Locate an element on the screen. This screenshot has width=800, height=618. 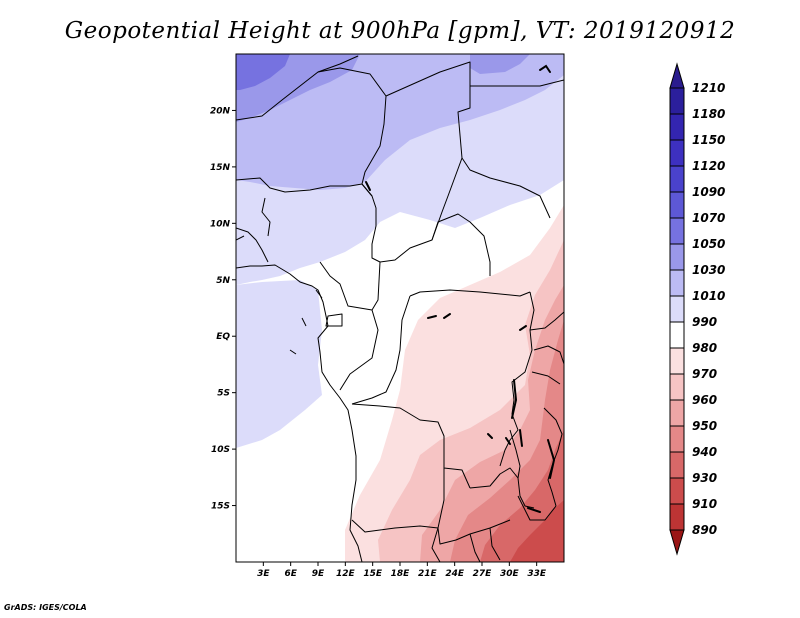
grads-credit: GrADS: IGES/COLA is located at coordinates (45, 607).